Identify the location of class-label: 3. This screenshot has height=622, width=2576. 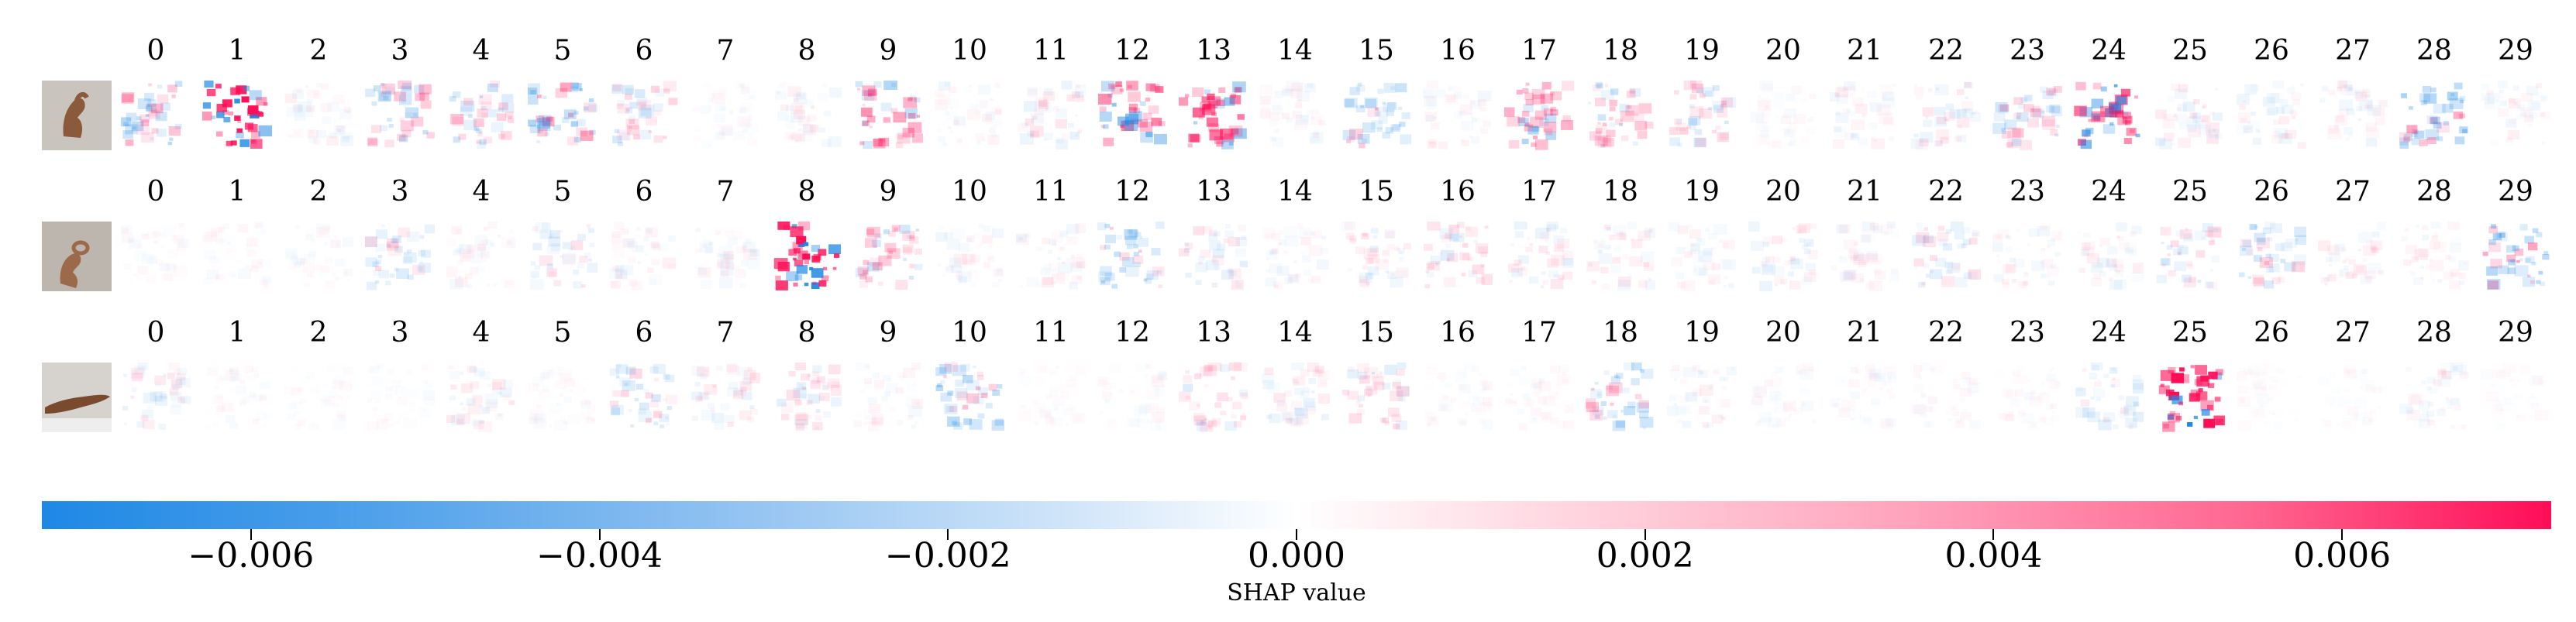
(400, 333).